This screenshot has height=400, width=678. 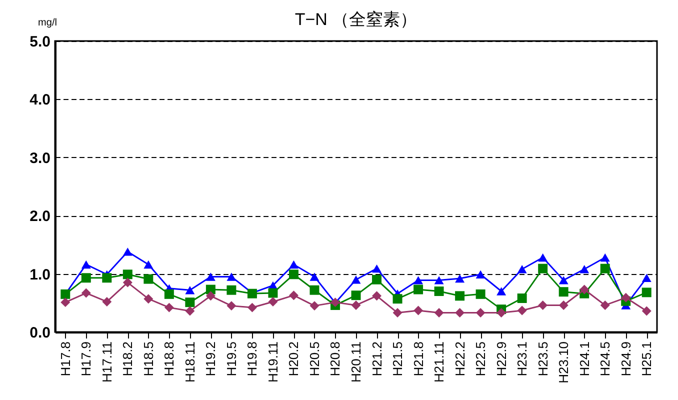 What do you see at coordinates (40, 217) in the screenshot?
I see `y-tick-label: 2.0` at bounding box center [40, 217].